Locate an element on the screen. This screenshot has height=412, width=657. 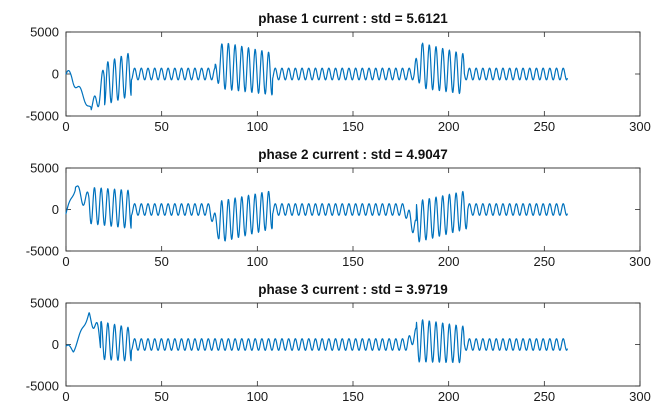
plot-title: phase 1 current : std = 5.6121 is located at coordinates (353, 18).